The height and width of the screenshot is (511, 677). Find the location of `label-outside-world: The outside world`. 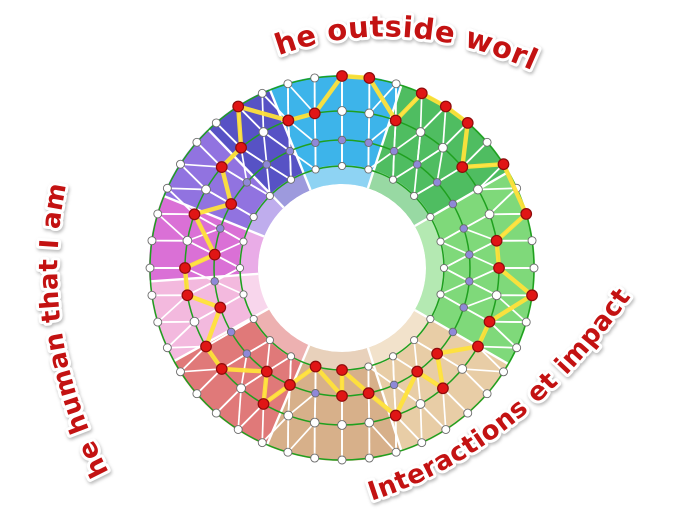

label-outside-world: The outside world is located at coordinates (271, 38).